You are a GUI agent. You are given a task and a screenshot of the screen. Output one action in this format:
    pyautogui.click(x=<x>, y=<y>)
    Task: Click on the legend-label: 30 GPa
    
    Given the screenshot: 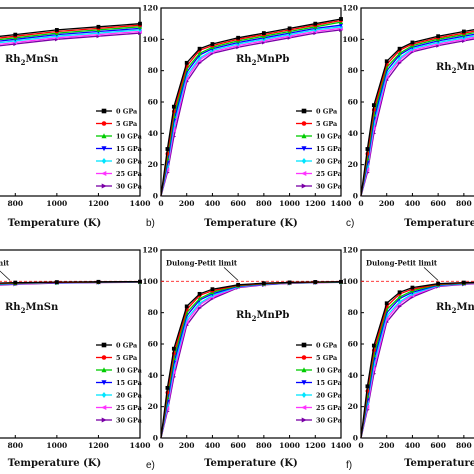 What is the action you would take?
    pyautogui.click(x=129, y=187)
    